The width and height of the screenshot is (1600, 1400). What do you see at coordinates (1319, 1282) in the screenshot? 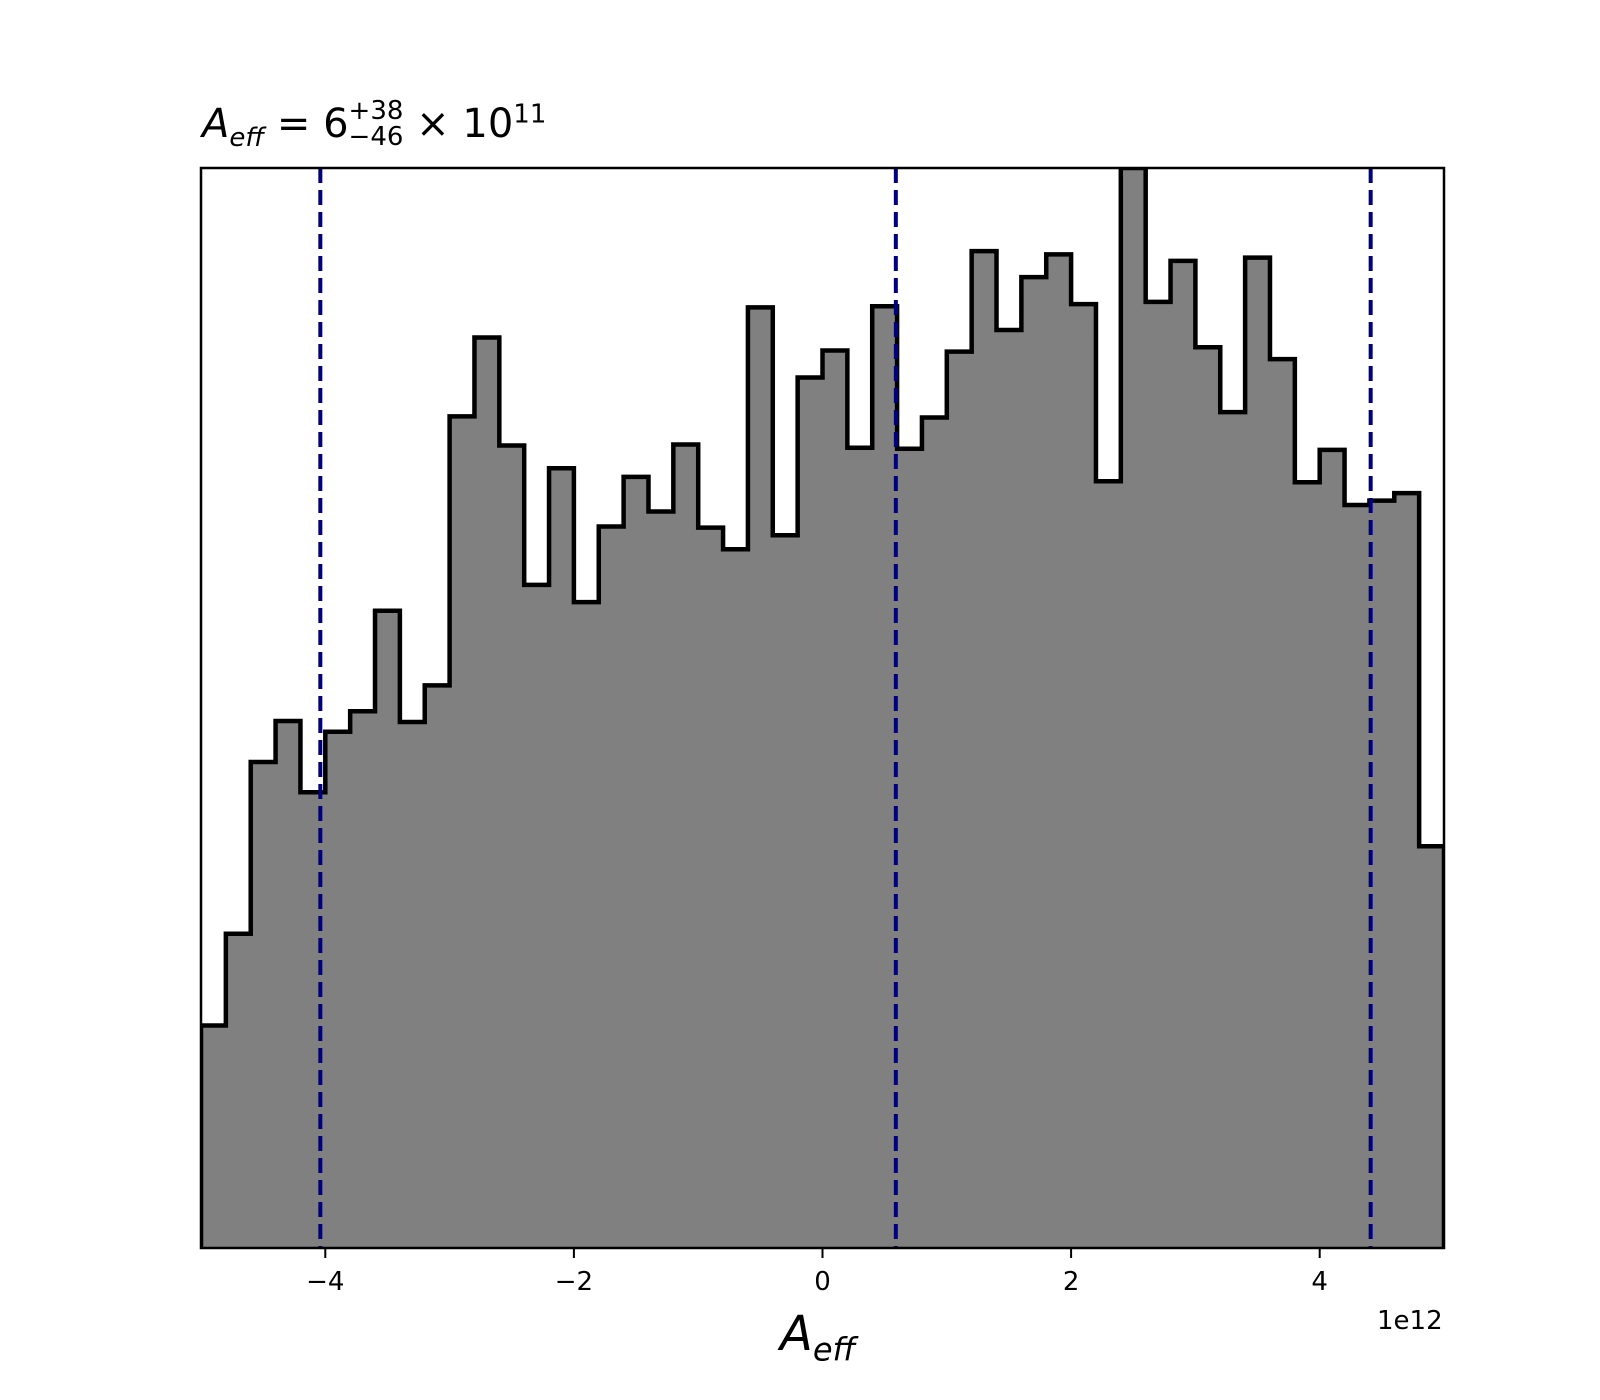
I see `x-tick-label: 4` at bounding box center [1319, 1282].